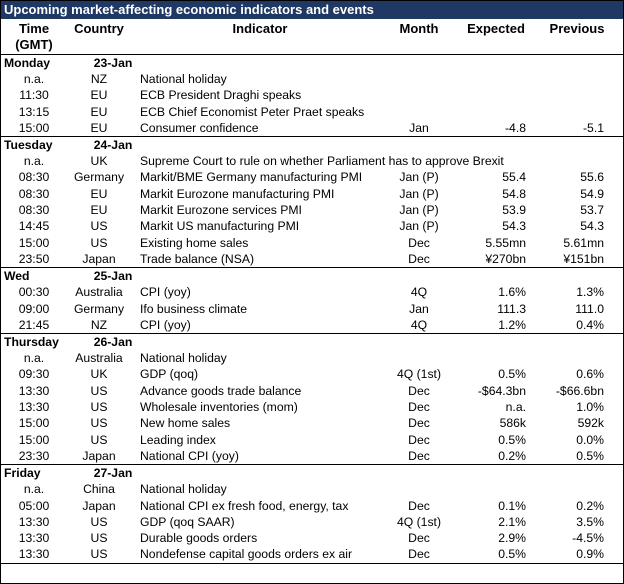  Describe the element at coordinates (312, 374) in the screenshot. I see `table-row: 09:30 UK GDP (qoq) 4Q (1st) 0.5% 0.6%` at that location.